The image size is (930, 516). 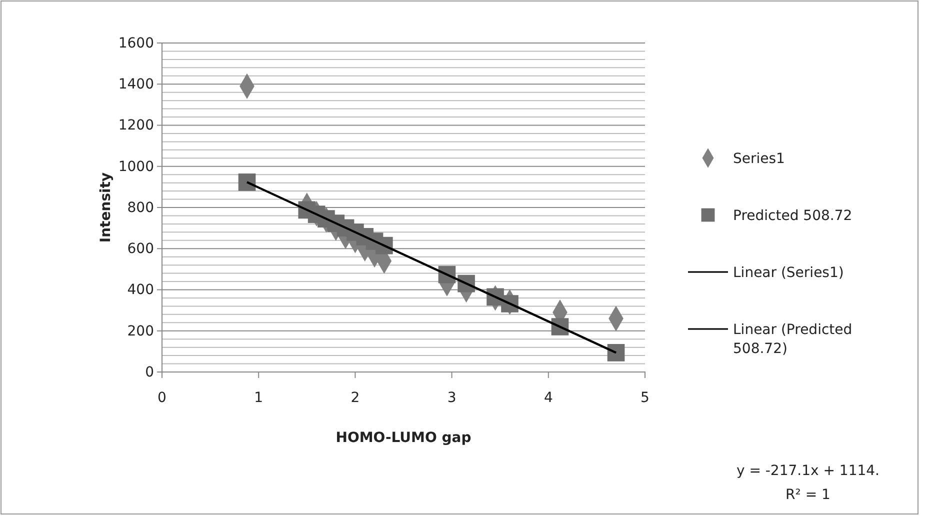 What do you see at coordinates (404, 438) in the screenshot?
I see `x-axis-title: HOMO-LUMO gap` at bounding box center [404, 438].